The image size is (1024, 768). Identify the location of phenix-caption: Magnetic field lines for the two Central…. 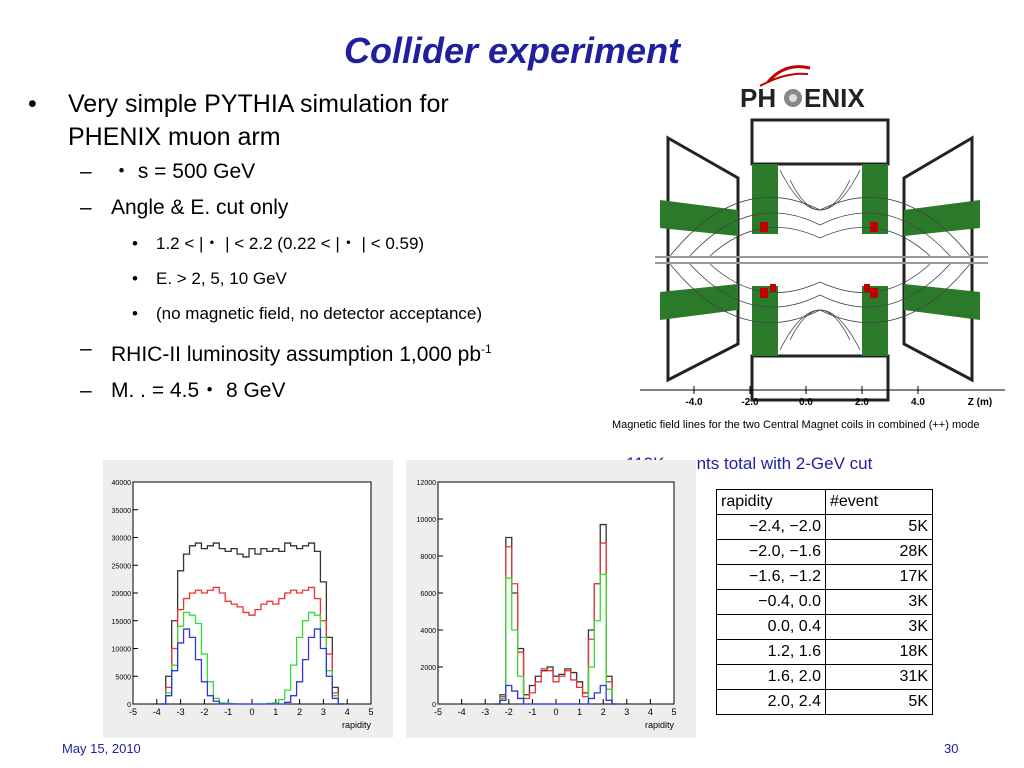
(796, 425).